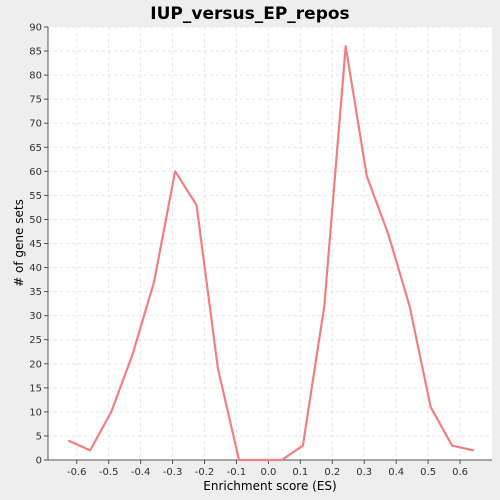  Describe the element at coordinates (460, 472) in the screenshot. I see `x-tick-label: 0.6` at that location.